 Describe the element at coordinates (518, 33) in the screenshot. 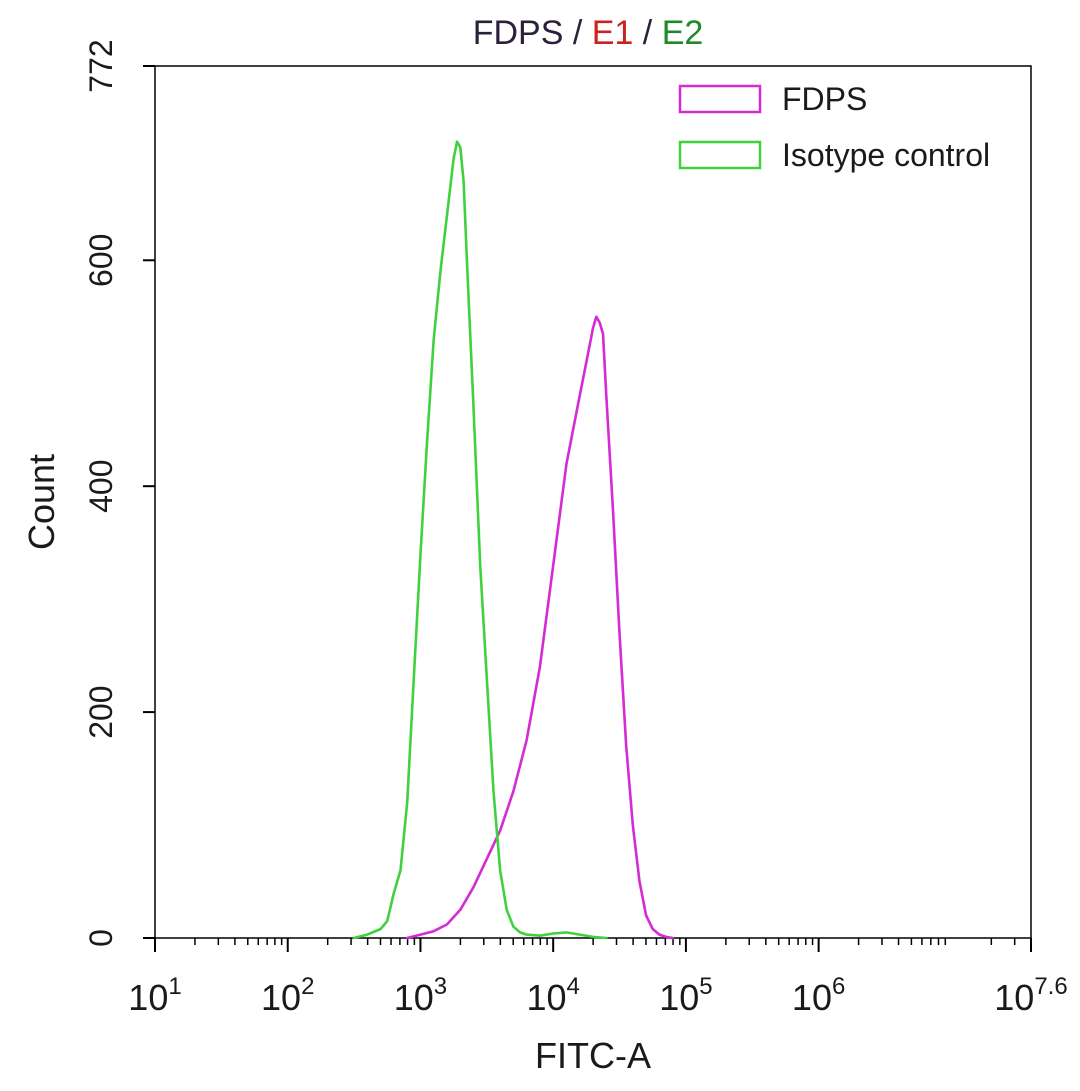

I see `title-part-0: FDPS` at that location.